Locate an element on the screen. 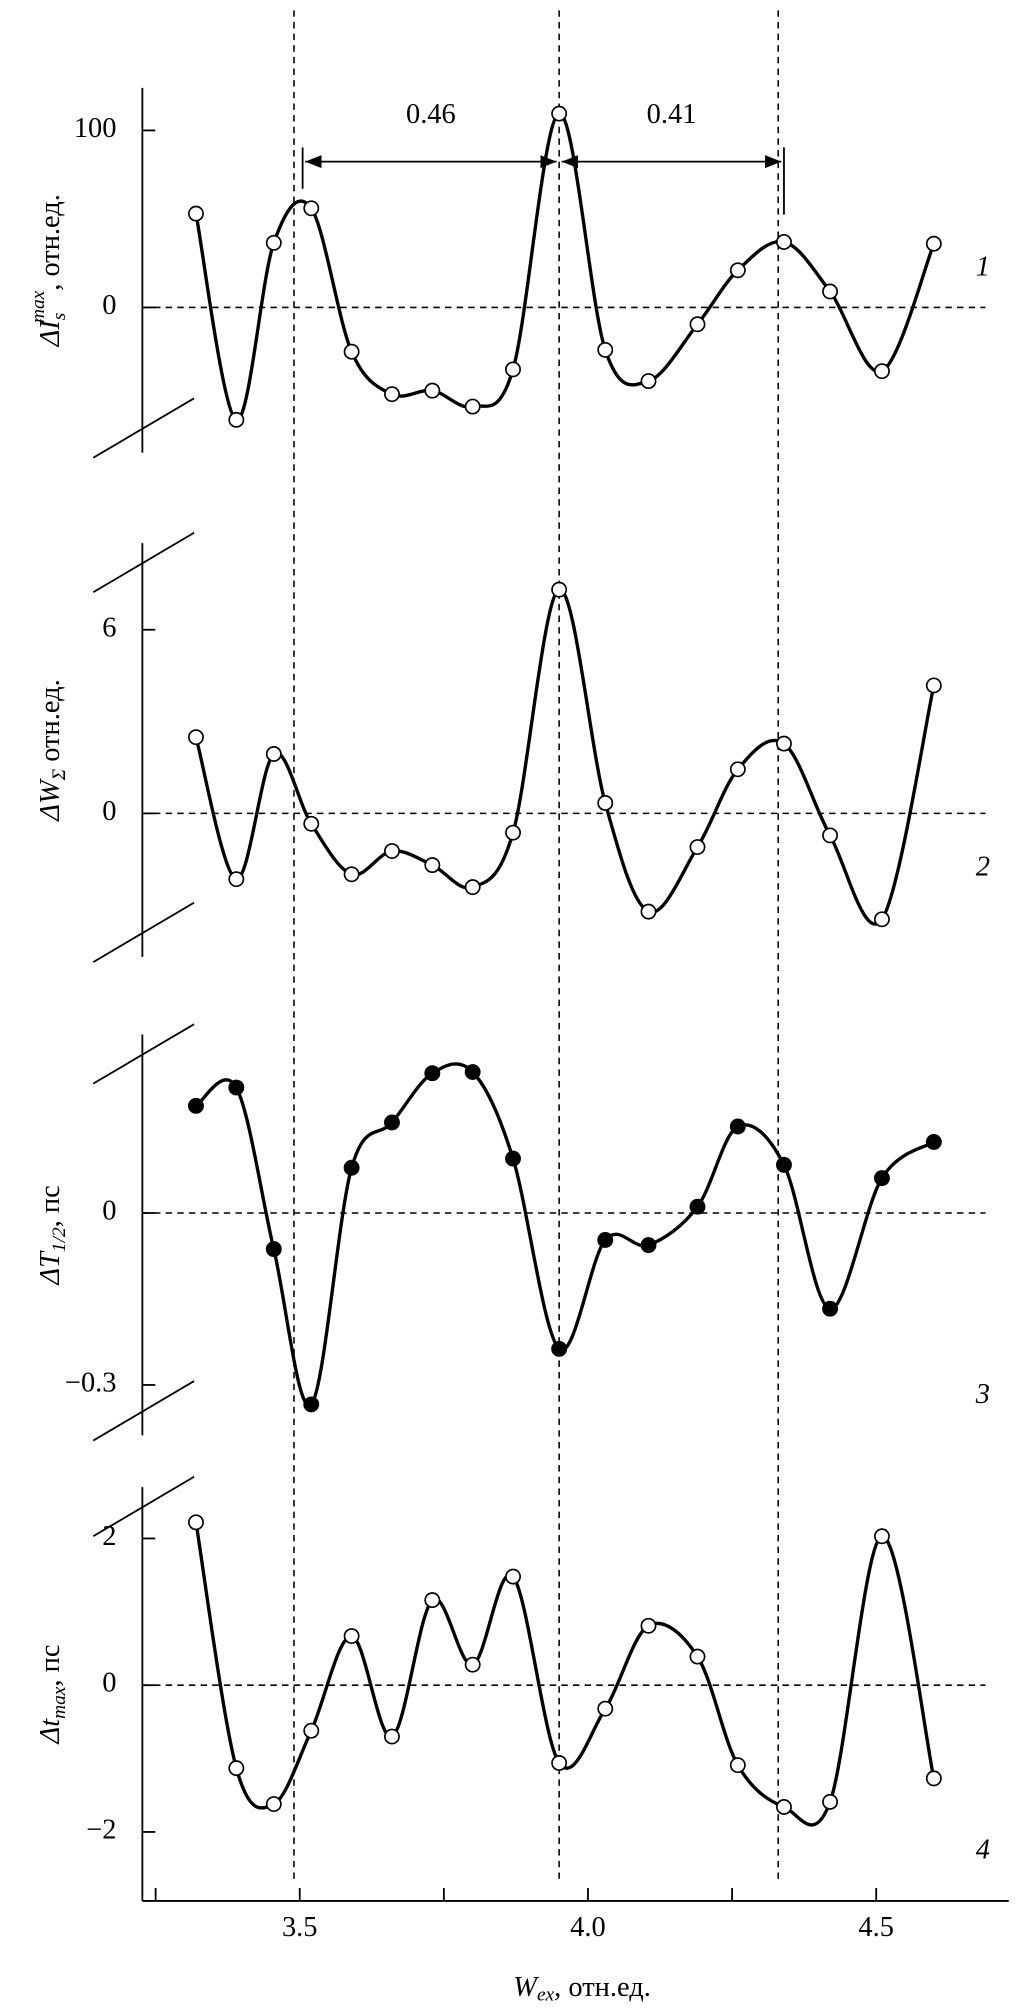 The height and width of the screenshot is (2016, 1027). y-label-sub: max is located at coordinates (59, 1702).